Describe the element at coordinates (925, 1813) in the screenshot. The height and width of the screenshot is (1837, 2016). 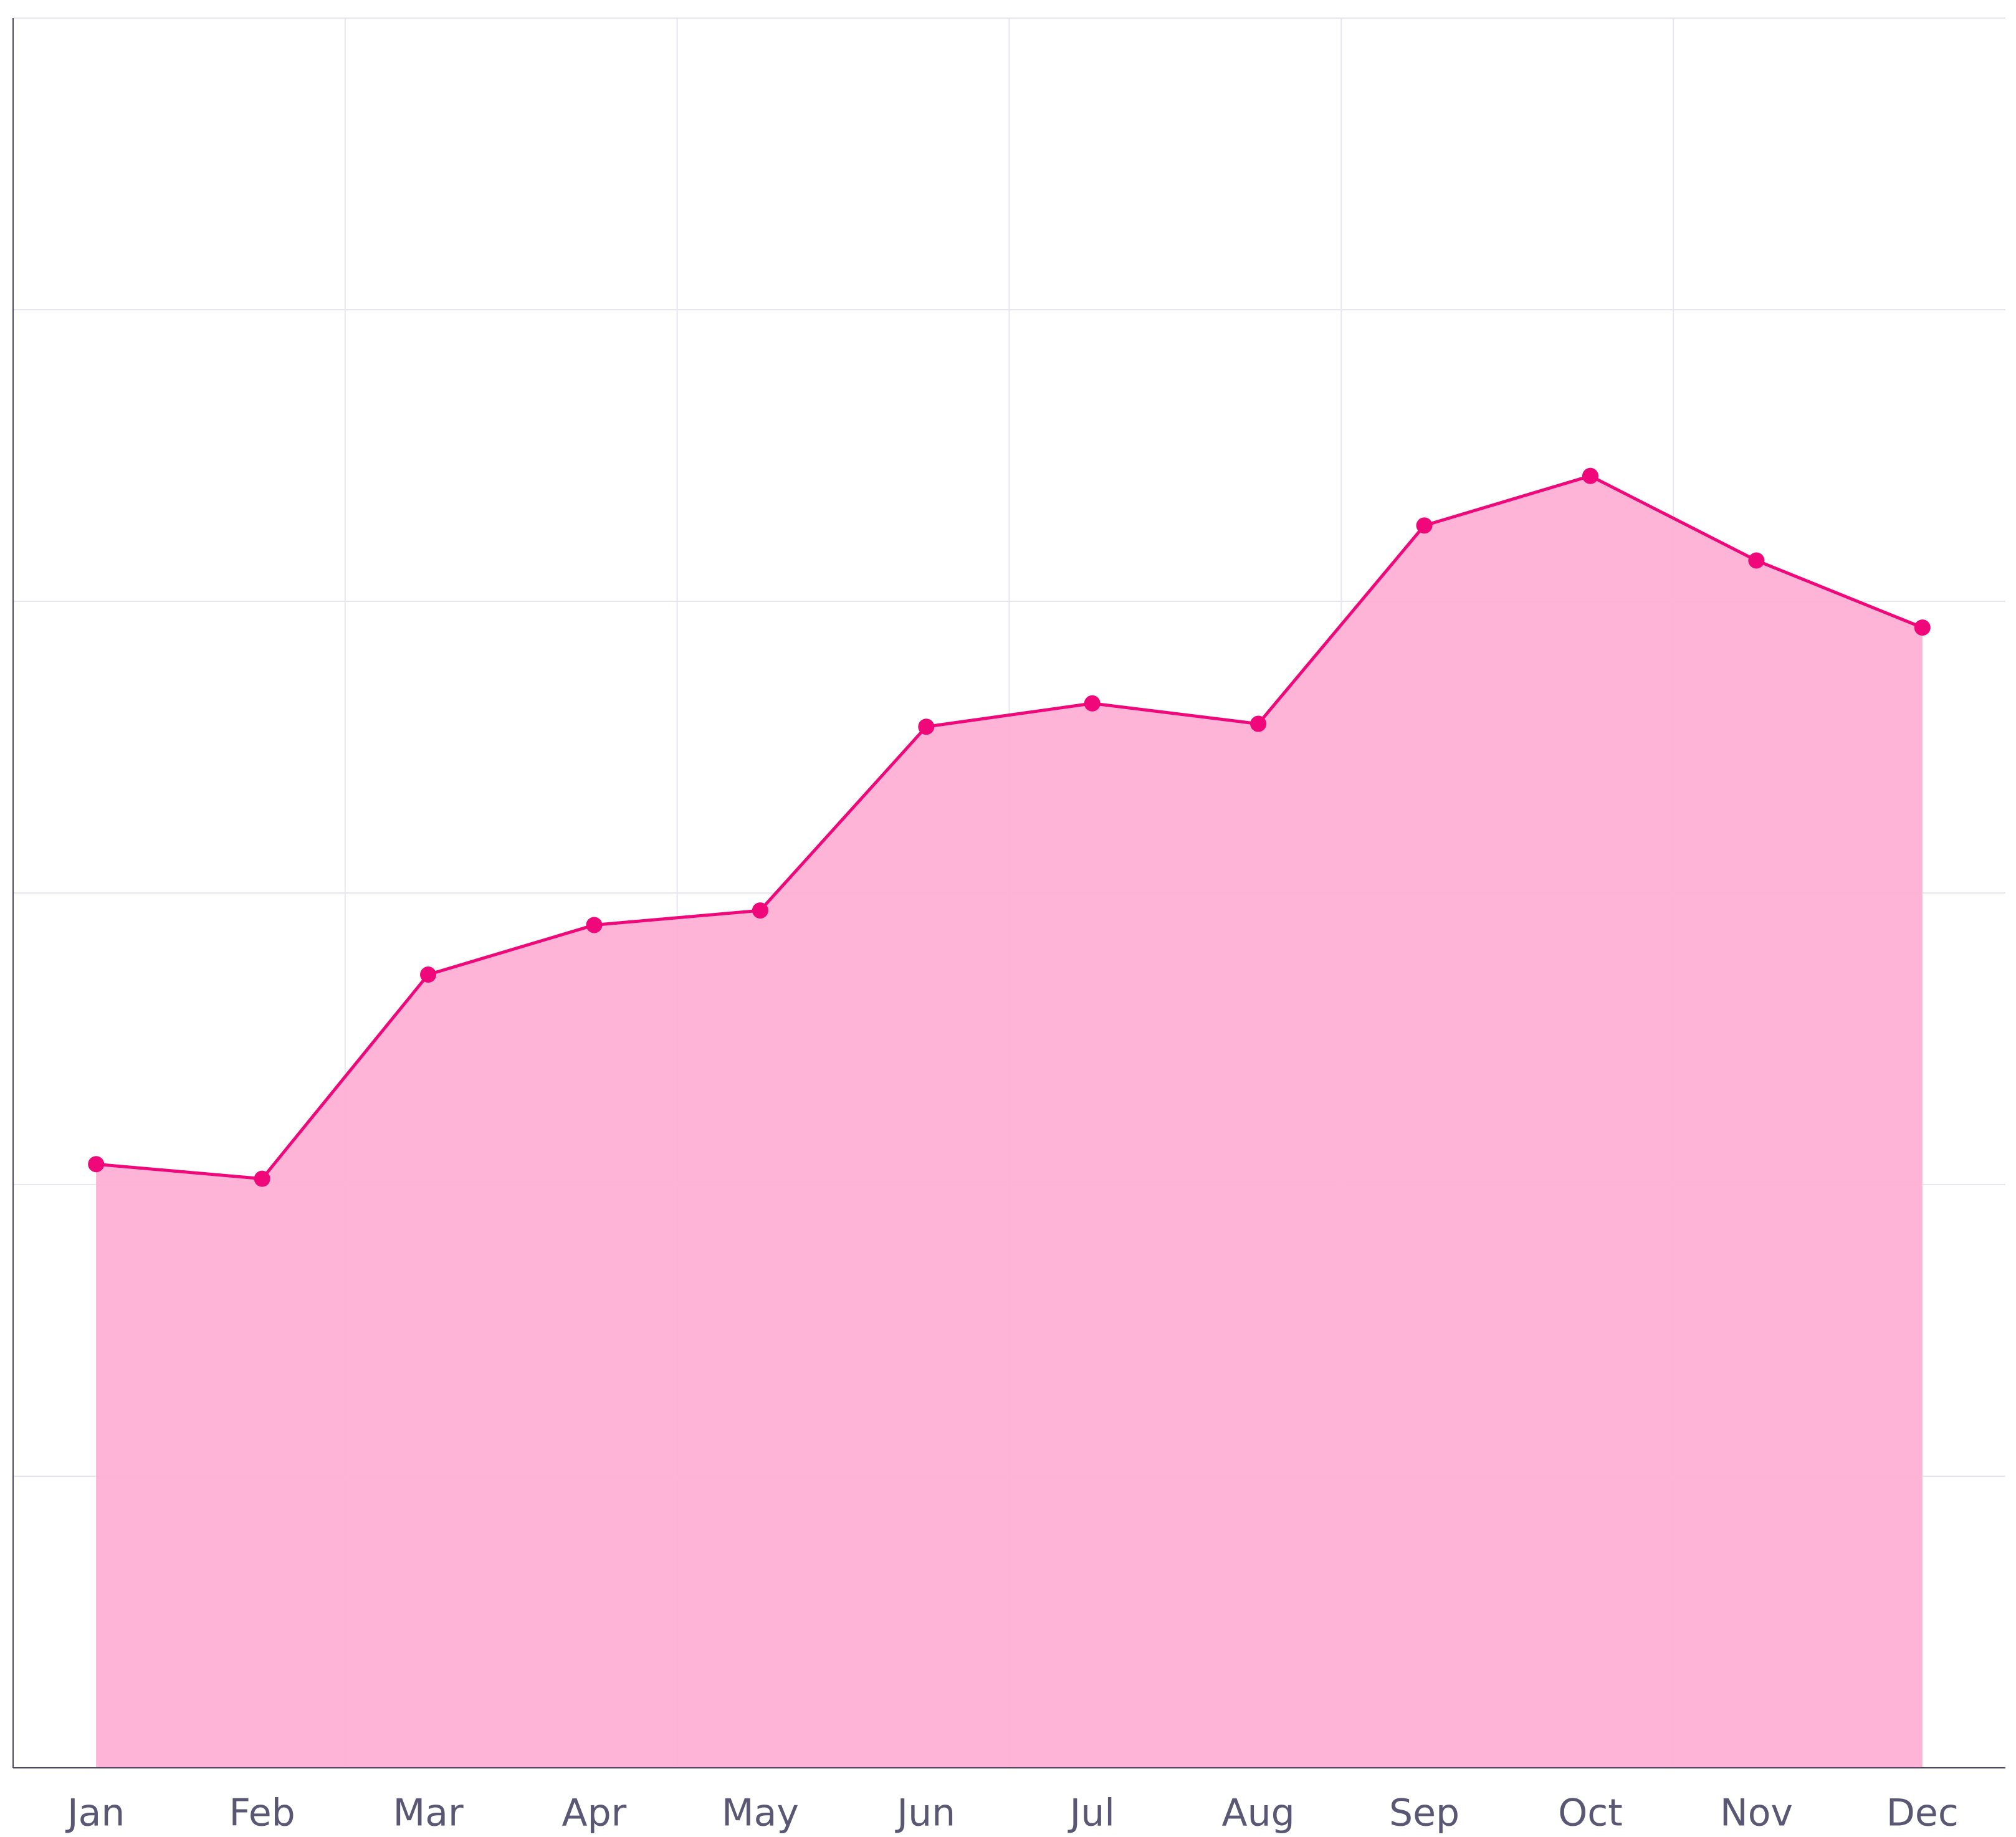
I see `x-tick-label: Jun` at that location.